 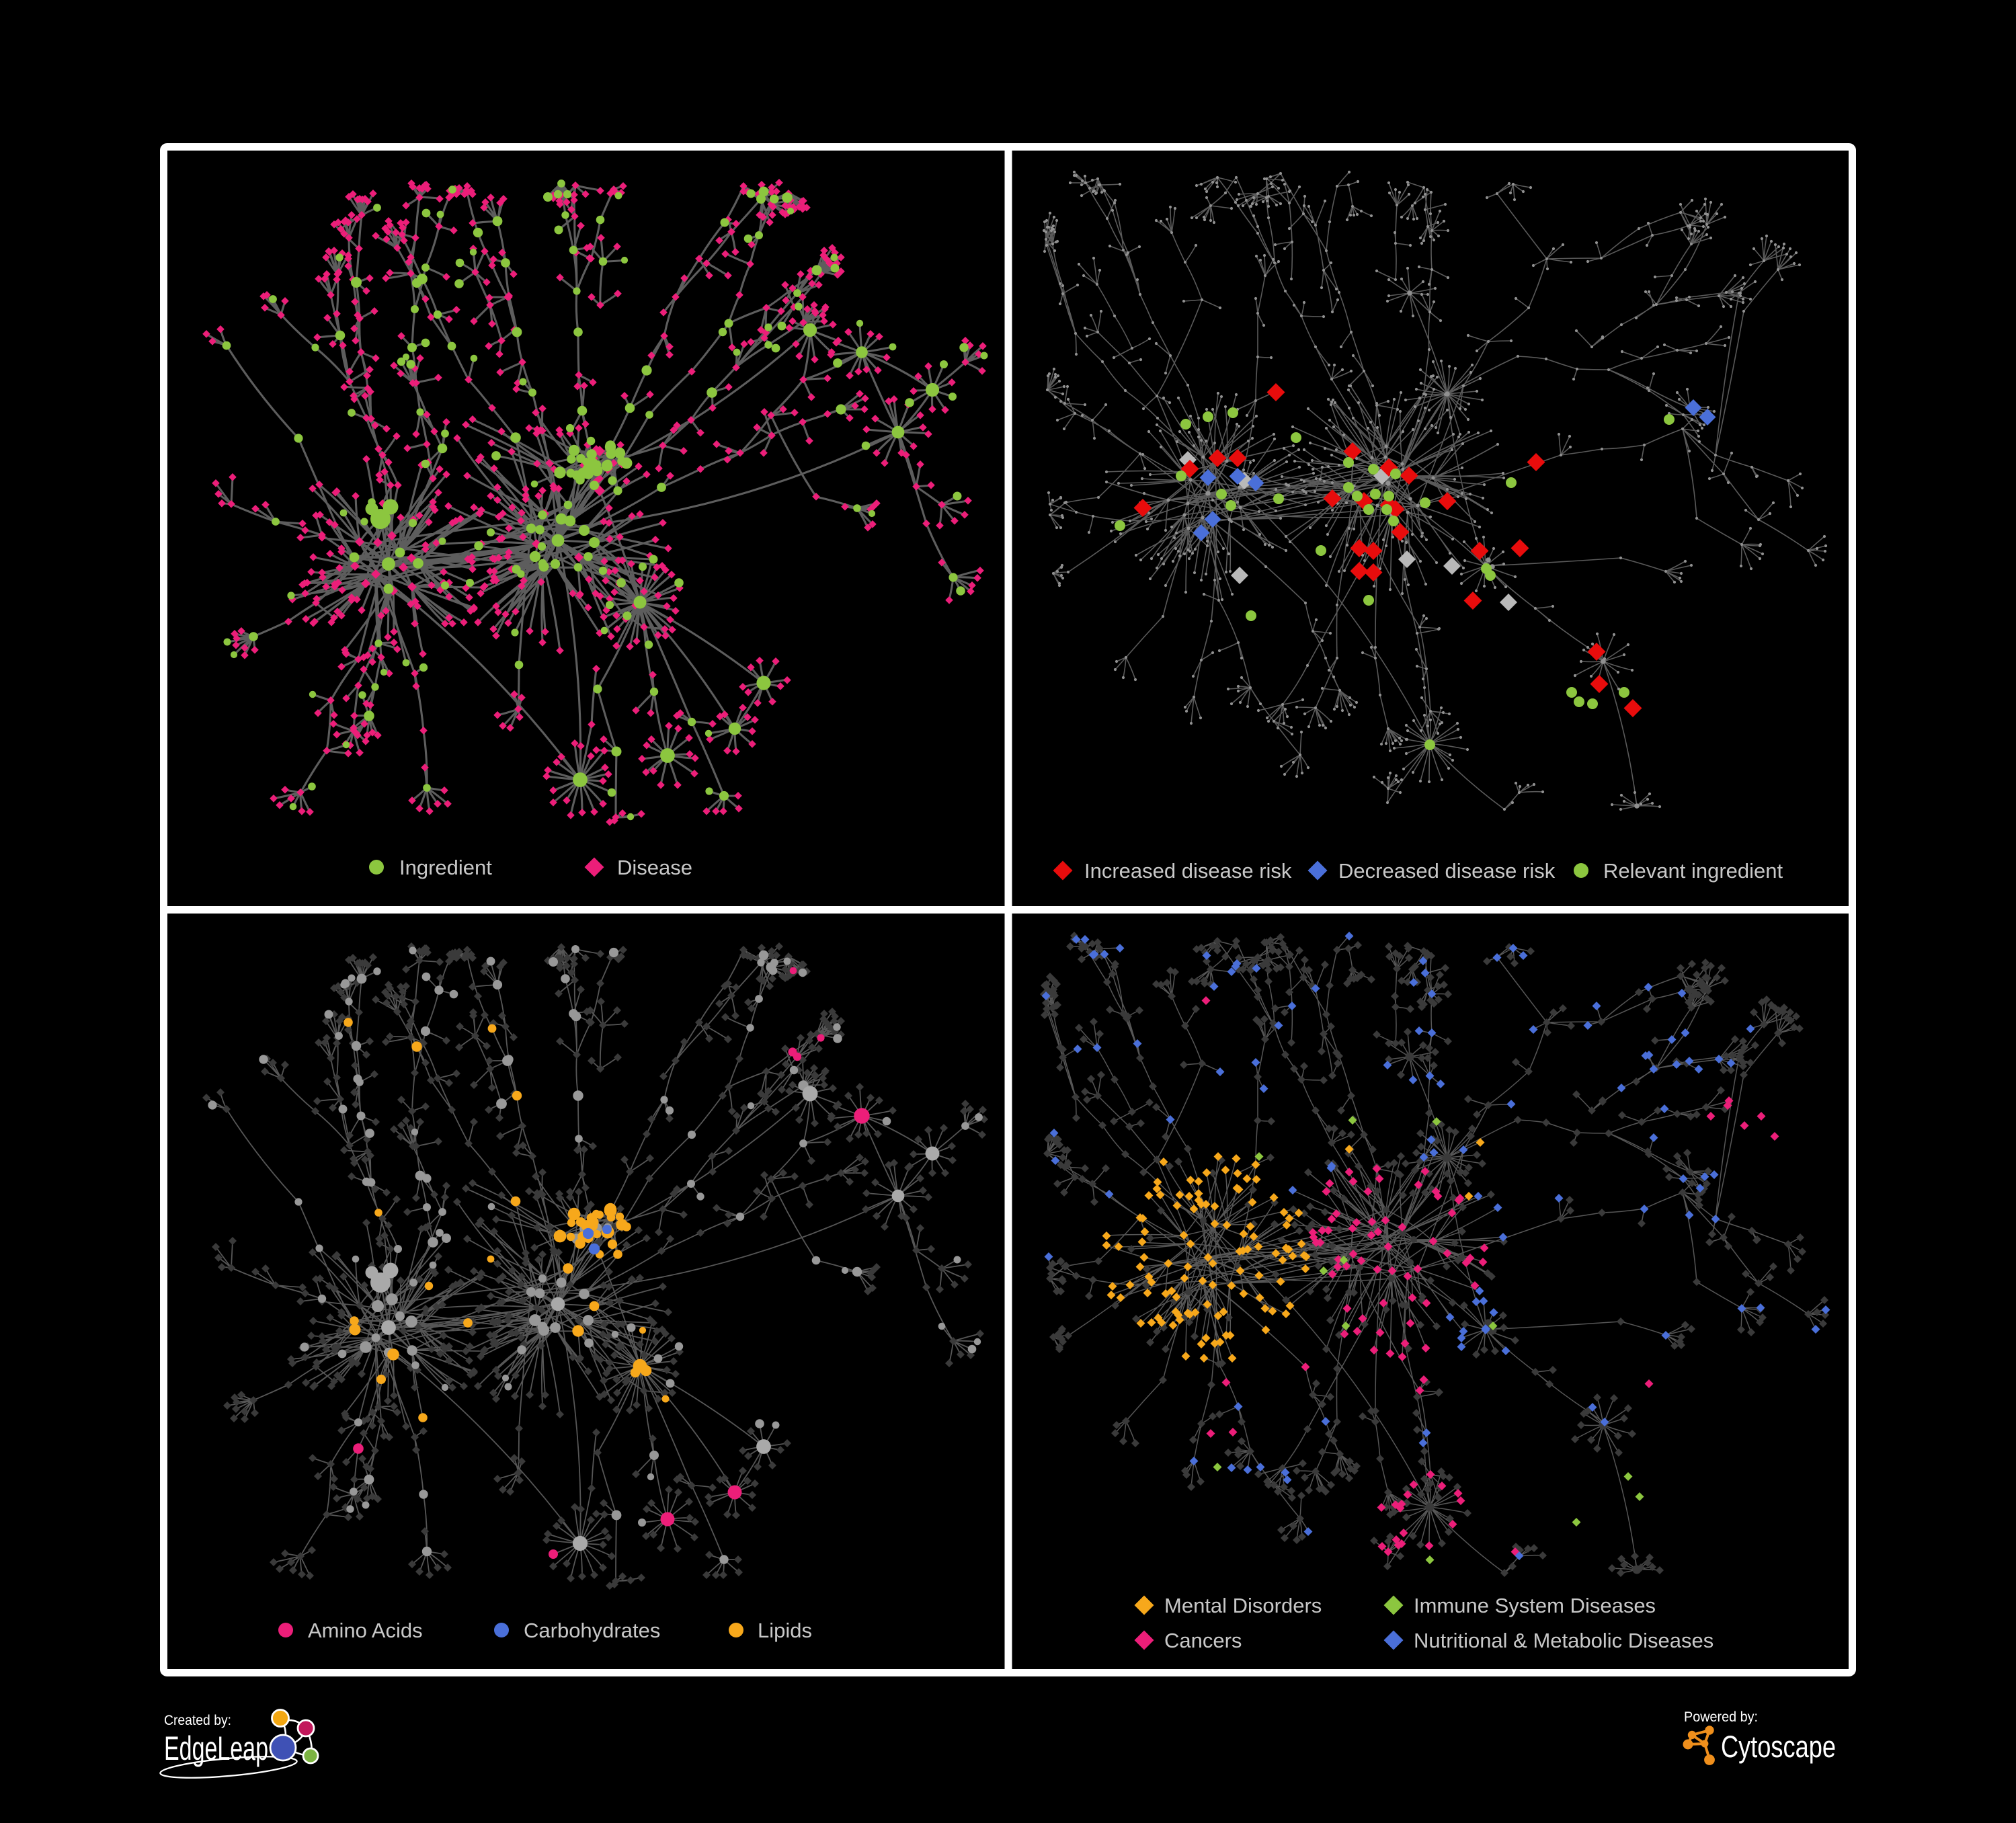 What do you see at coordinates (445, 868) in the screenshot?
I see `svg-text: Ingredient` at bounding box center [445, 868].